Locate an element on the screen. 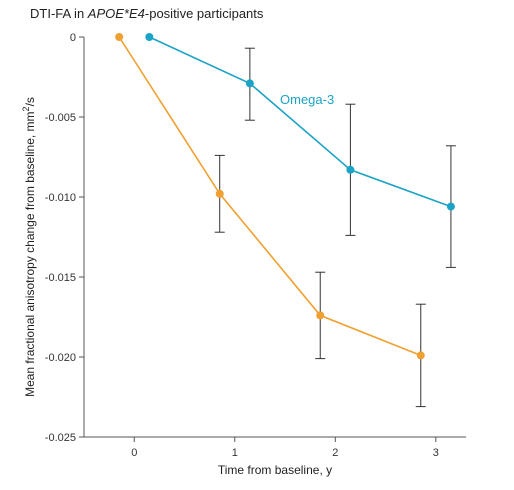 The image size is (514, 490). y-tick-label-3: -0.015 is located at coordinates (60, 278).